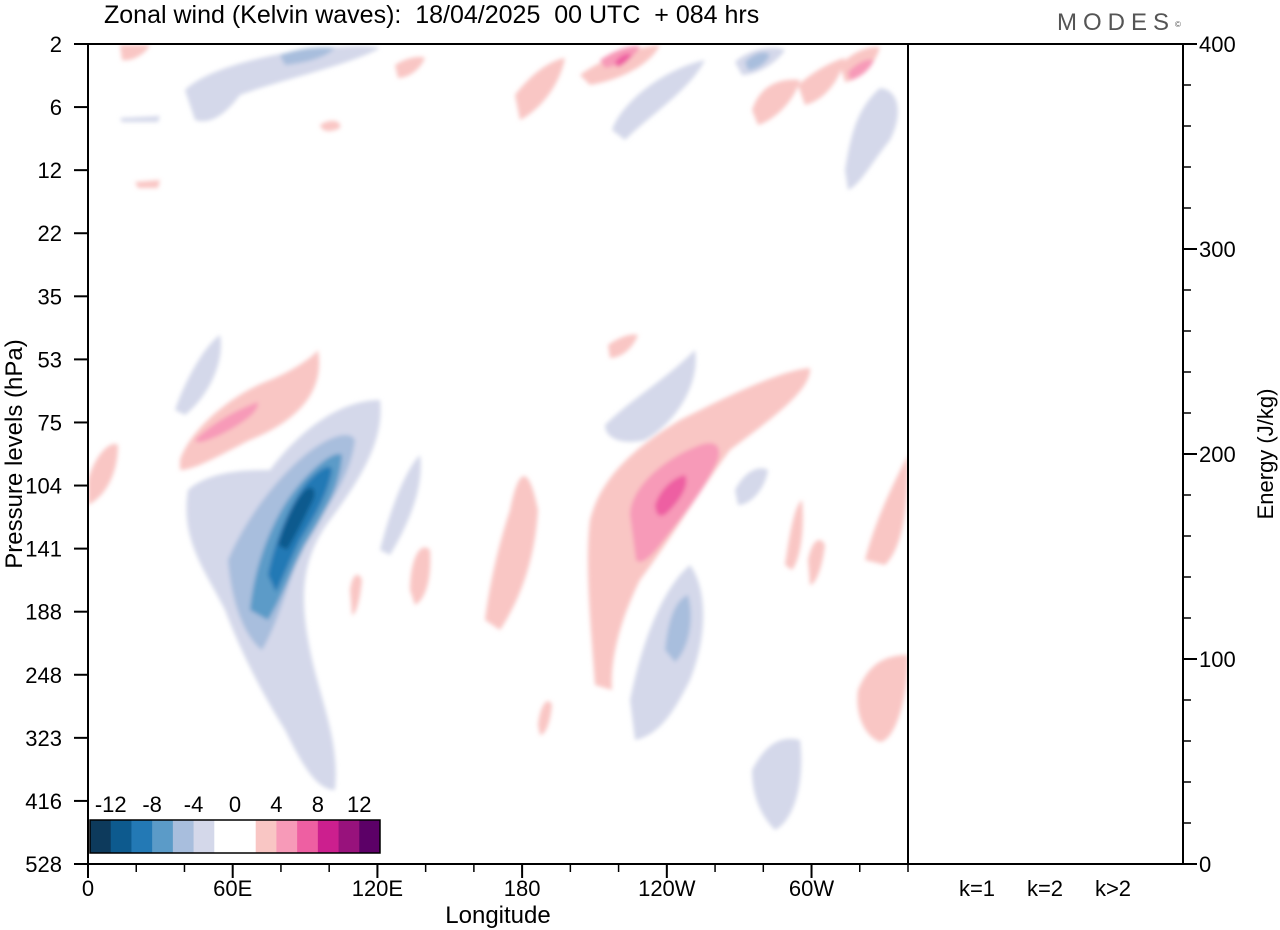 The image size is (1280, 930). Describe the element at coordinates (43, 738) in the screenshot. I see `y-tick-label: 323` at that location.